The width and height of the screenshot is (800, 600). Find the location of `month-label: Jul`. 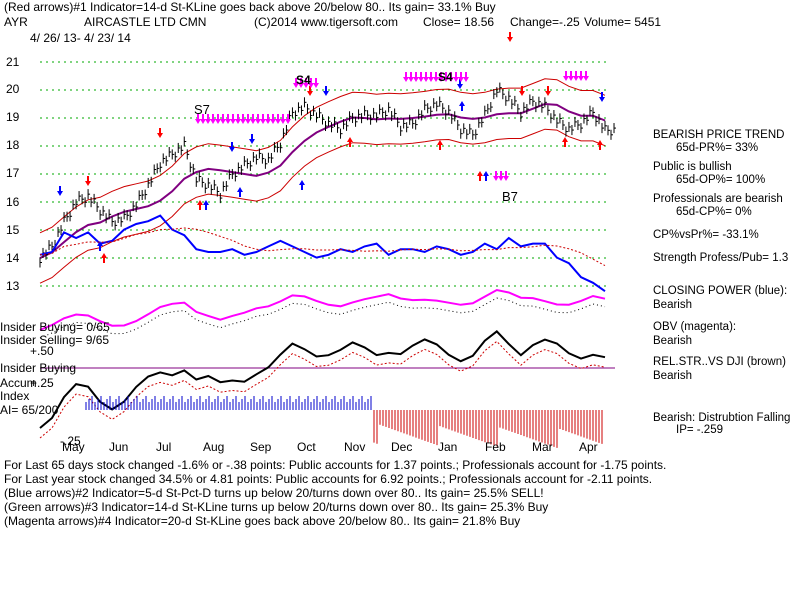

month-label: Jul is located at coordinates (163, 447).